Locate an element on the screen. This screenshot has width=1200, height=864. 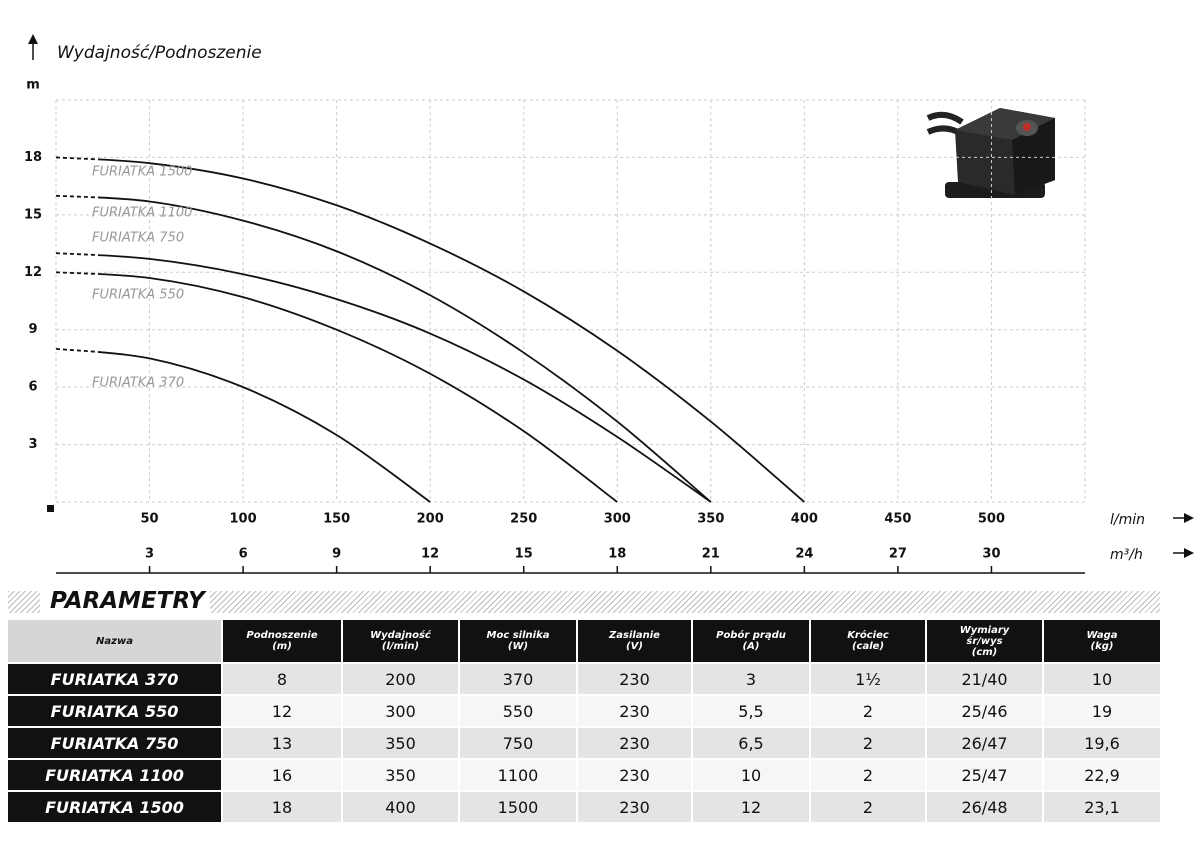
cell: 10 is located at coordinates (1101, 678).